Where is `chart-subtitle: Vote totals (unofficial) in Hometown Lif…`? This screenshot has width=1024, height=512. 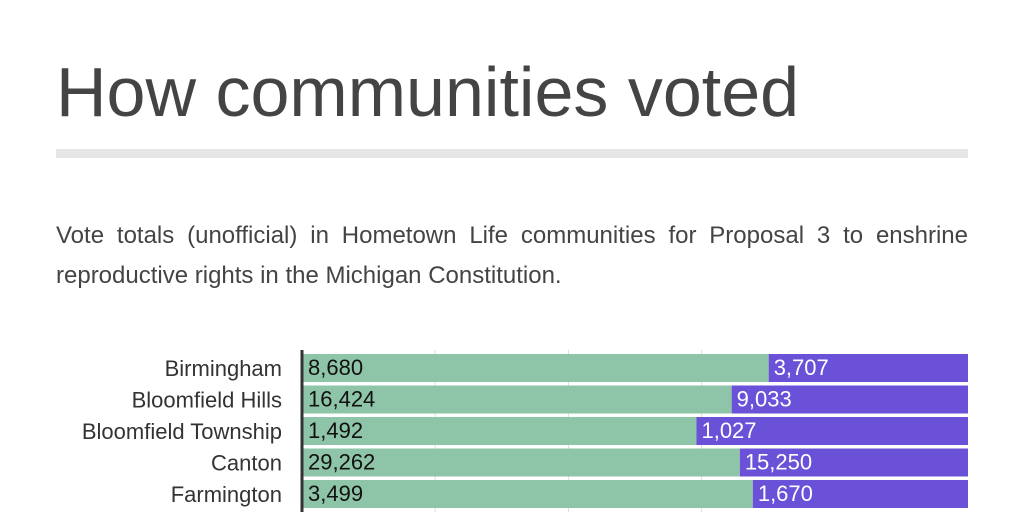 chart-subtitle: Vote totals (unofficial) in Hometown Lif… is located at coordinates (512, 255).